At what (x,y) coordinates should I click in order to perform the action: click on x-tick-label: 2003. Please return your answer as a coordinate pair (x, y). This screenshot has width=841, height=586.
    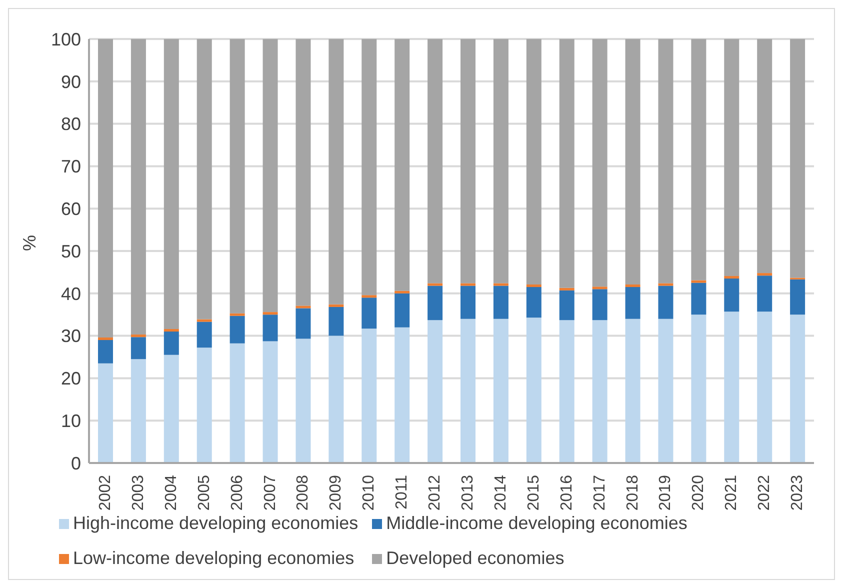
    Looking at the image, I should click on (138, 492).